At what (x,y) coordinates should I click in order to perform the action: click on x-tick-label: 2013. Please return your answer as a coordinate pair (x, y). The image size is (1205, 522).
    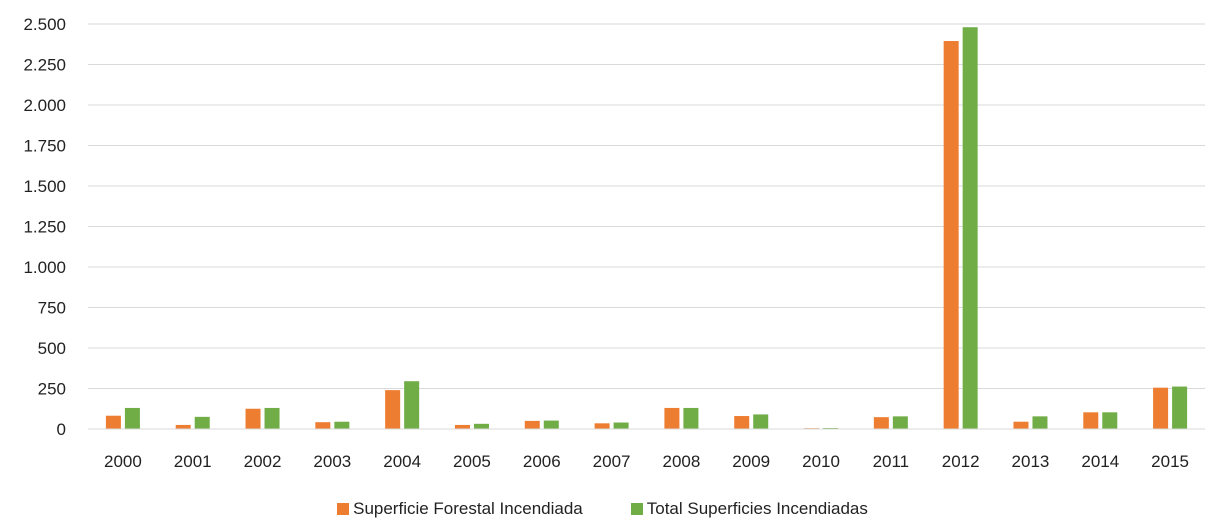
    Looking at the image, I should click on (1031, 461).